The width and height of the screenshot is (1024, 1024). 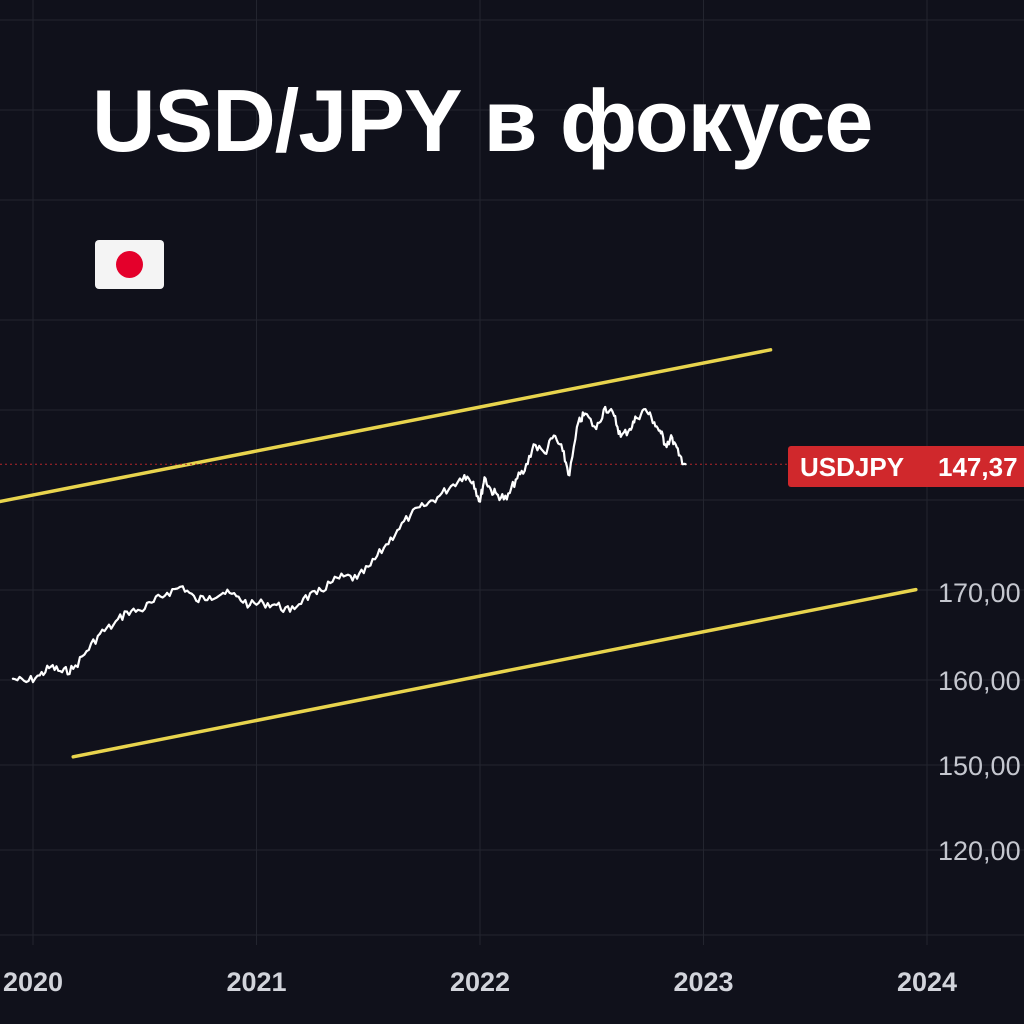 What do you see at coordinates (979, 766) in the screenshot?
I see `y-tick-label: 150,00` at bounding box center [979, 766].